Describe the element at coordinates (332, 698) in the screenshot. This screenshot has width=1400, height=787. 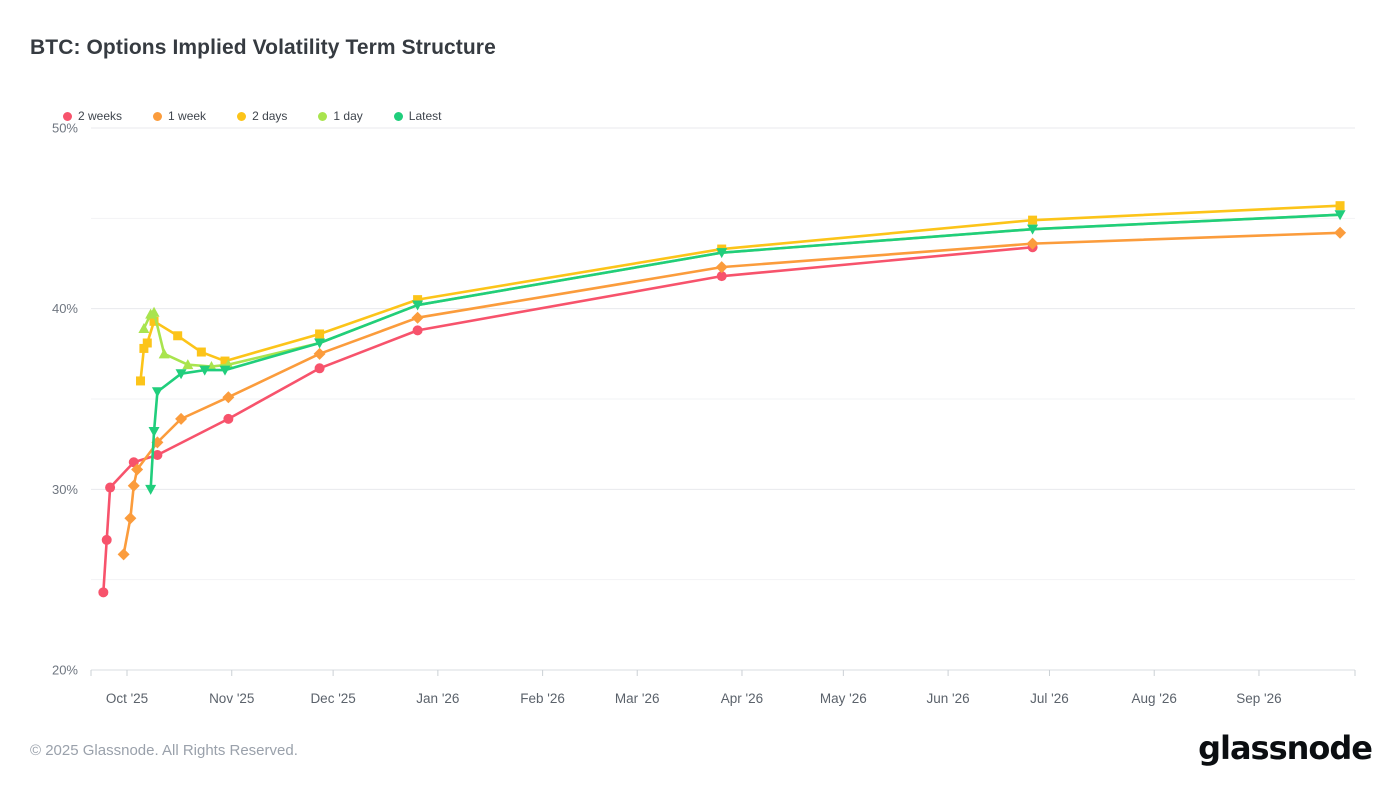
I see `x-axis-label: Dec '25` at that location.